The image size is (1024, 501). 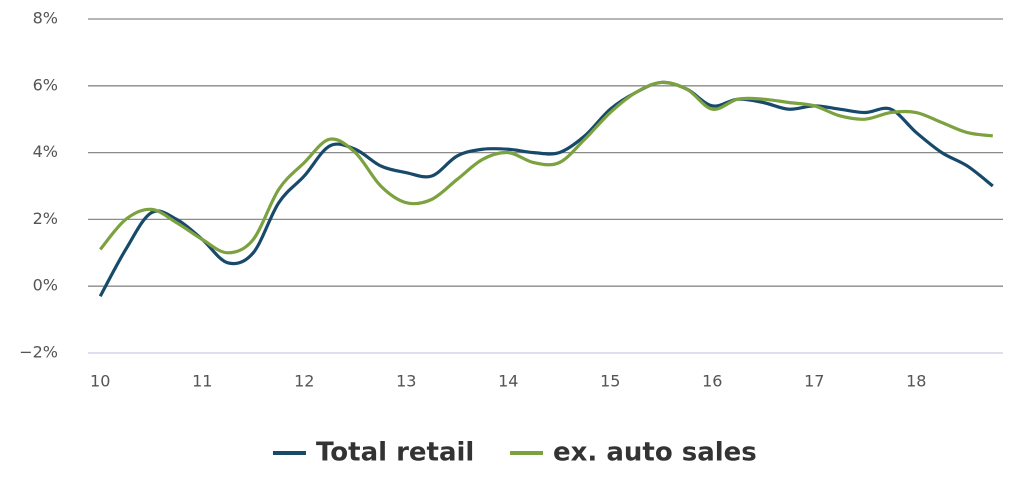 I want to click on y-tick-label: 0%, so click(x=45, y=285).